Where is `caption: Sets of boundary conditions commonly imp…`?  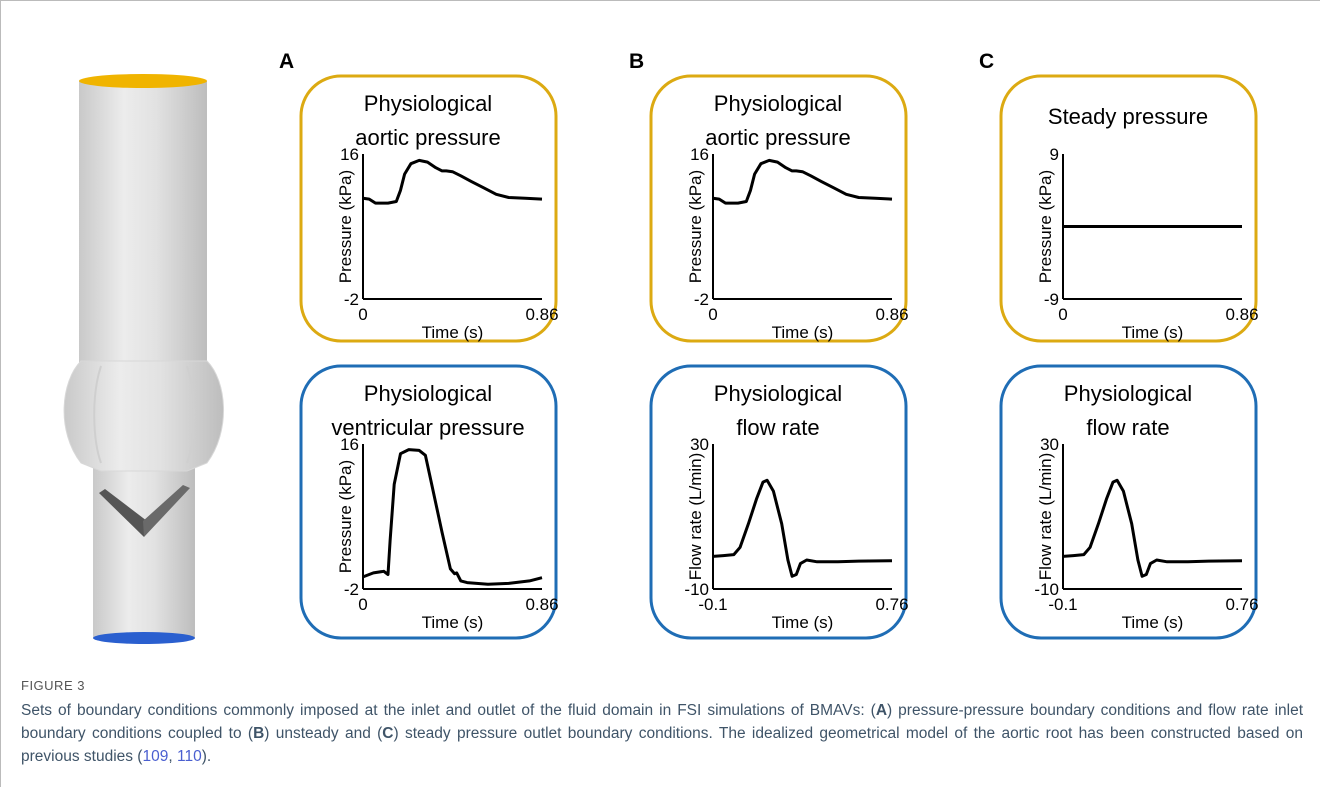 caption: Sets of boundary conditions commonly imp… is located at coordinates (662, 733).